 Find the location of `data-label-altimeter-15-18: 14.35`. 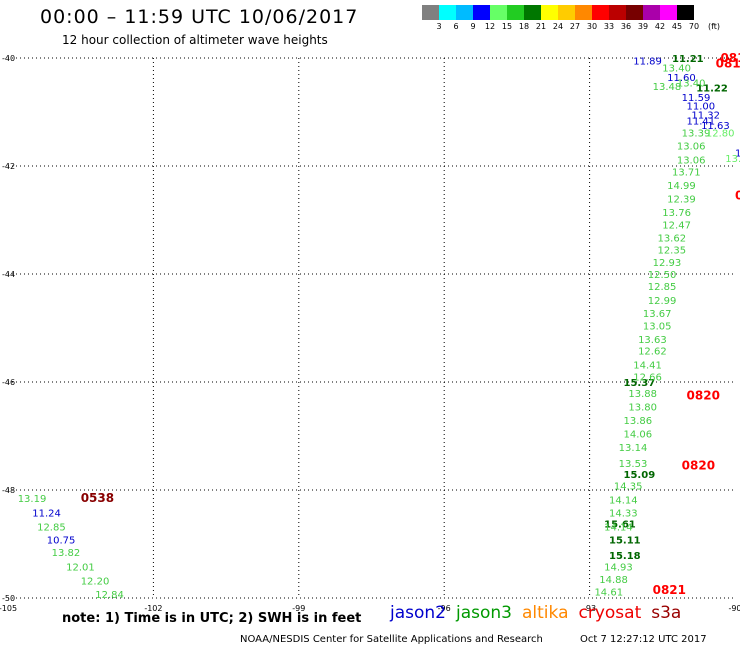

data-label-altimeter-15-18: 14.35 is located at coordinates (628, 487).